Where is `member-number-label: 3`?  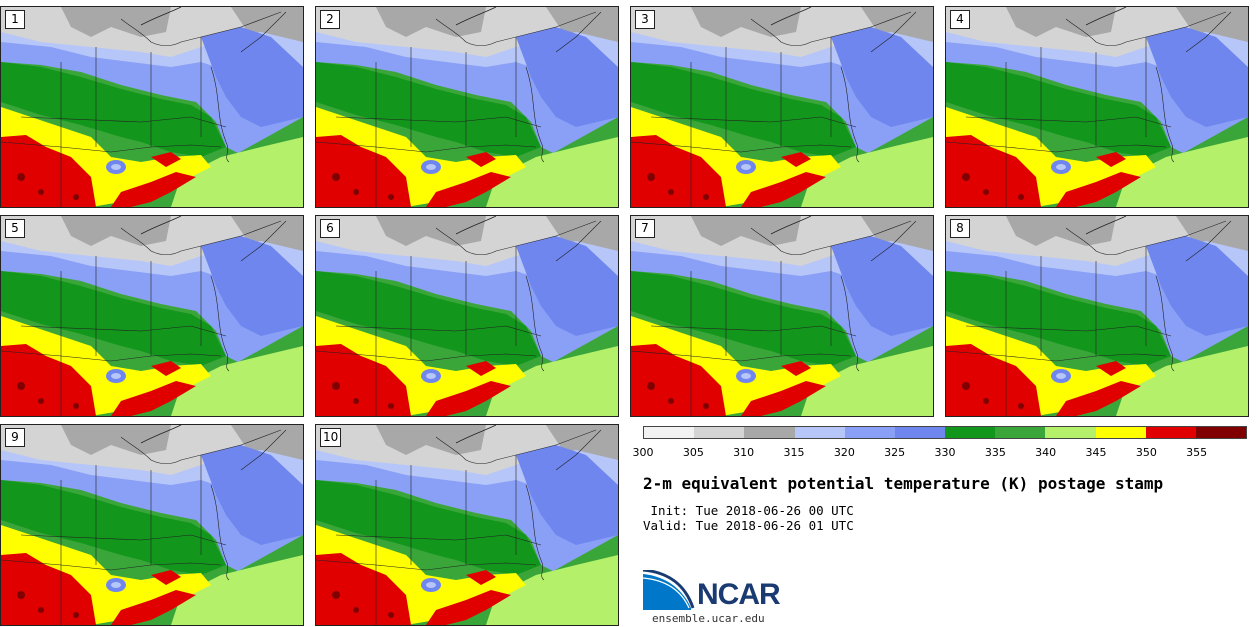
member-number-label: 3 is located at coordinates (645, 19).